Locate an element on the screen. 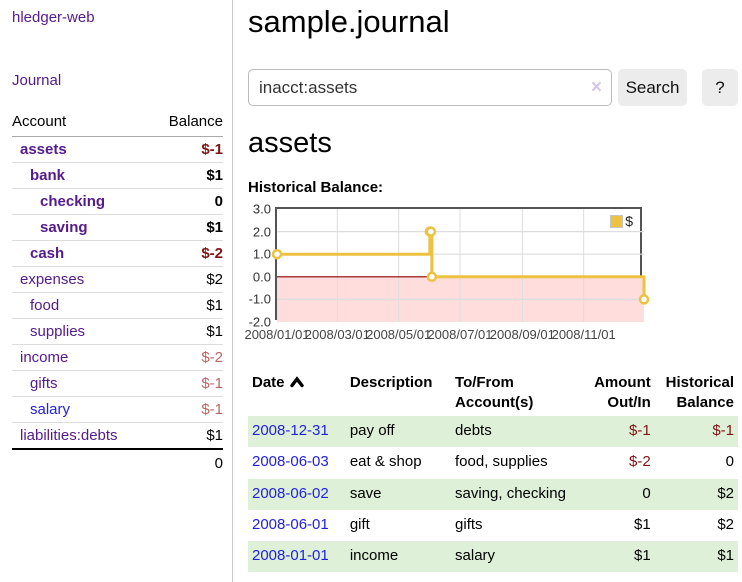  accounts-total-row: 0 is located at coordinates (117, 462).